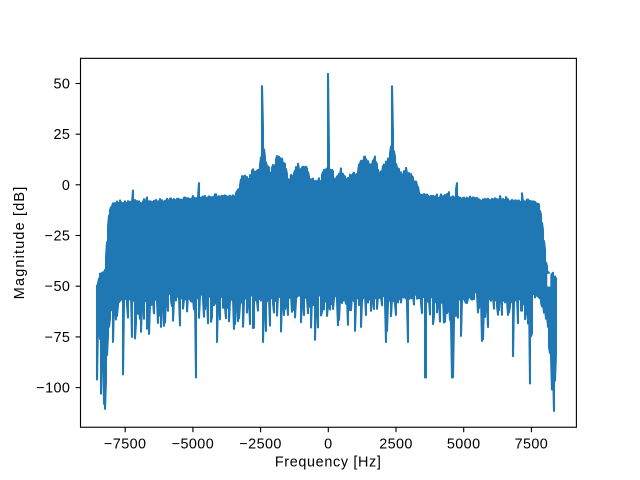 Image resolution: width=640 pixels, height=480 pixels. What do you see at coordinates (58, 338) in the screenshot?
I see `svg-text: −75` at bounding box center [58, 338].